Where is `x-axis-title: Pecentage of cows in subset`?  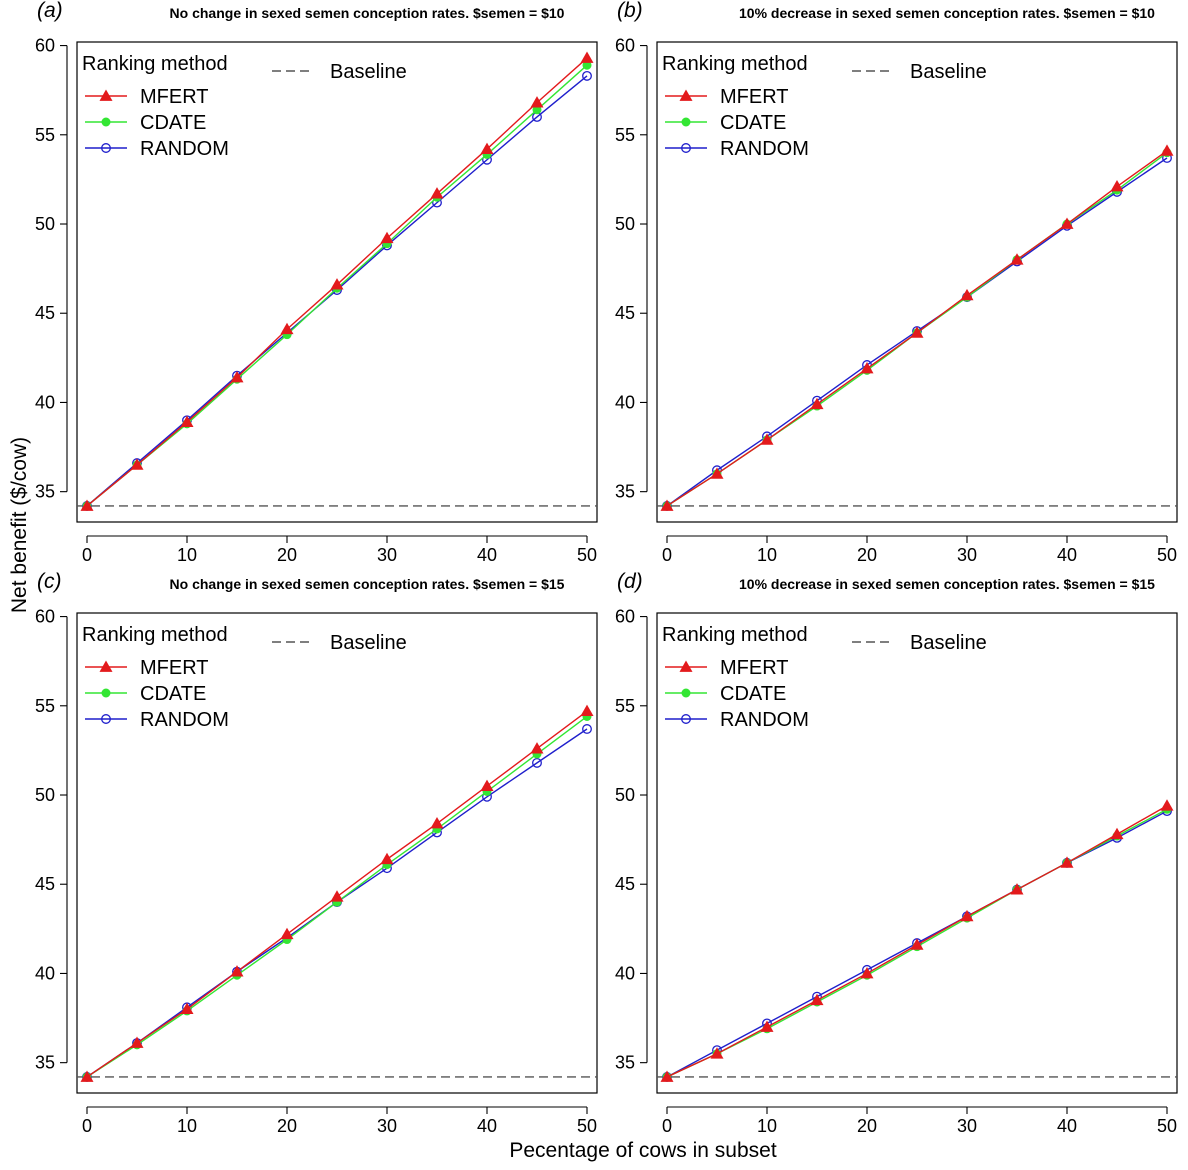
x-axis-title: Pecentage of cows in subset is located at coordinates (642, 1150).